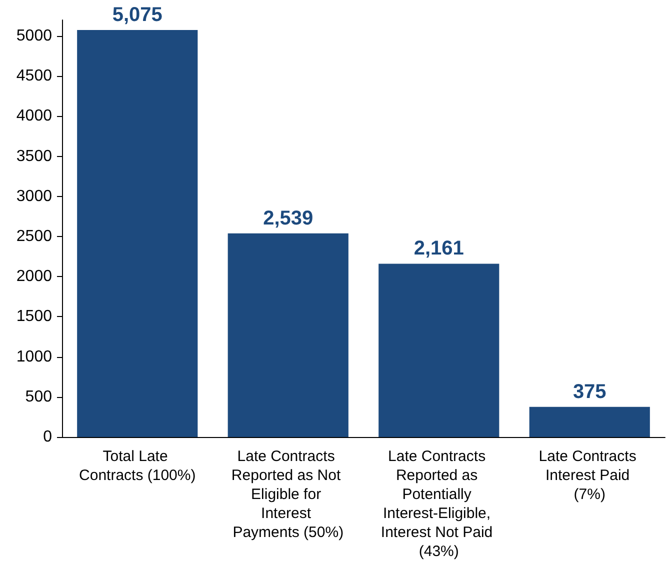 The height and width of the screenshot is (569, 671). I want to click on x-tick-label: Late Contracts Reported as Potentially Interest-Eligible, Interest Not Paid (43%), so click(438, 504).